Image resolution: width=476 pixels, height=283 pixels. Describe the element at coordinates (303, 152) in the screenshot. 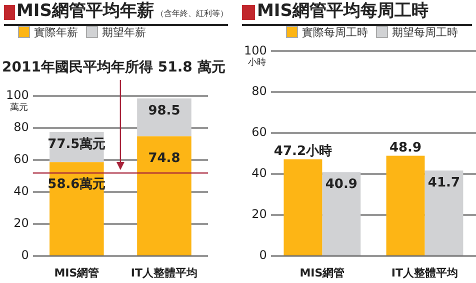

I see `data-label: 47.2小時` at that location.